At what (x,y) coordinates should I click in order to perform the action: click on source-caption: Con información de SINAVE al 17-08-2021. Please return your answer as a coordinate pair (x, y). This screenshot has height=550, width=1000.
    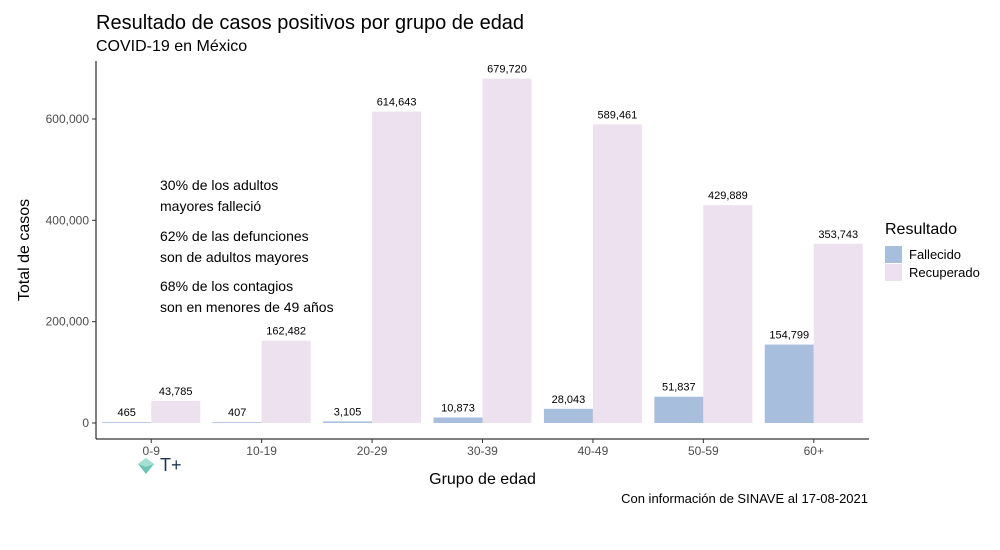
    Looking at the image, I should click on (744, 498).